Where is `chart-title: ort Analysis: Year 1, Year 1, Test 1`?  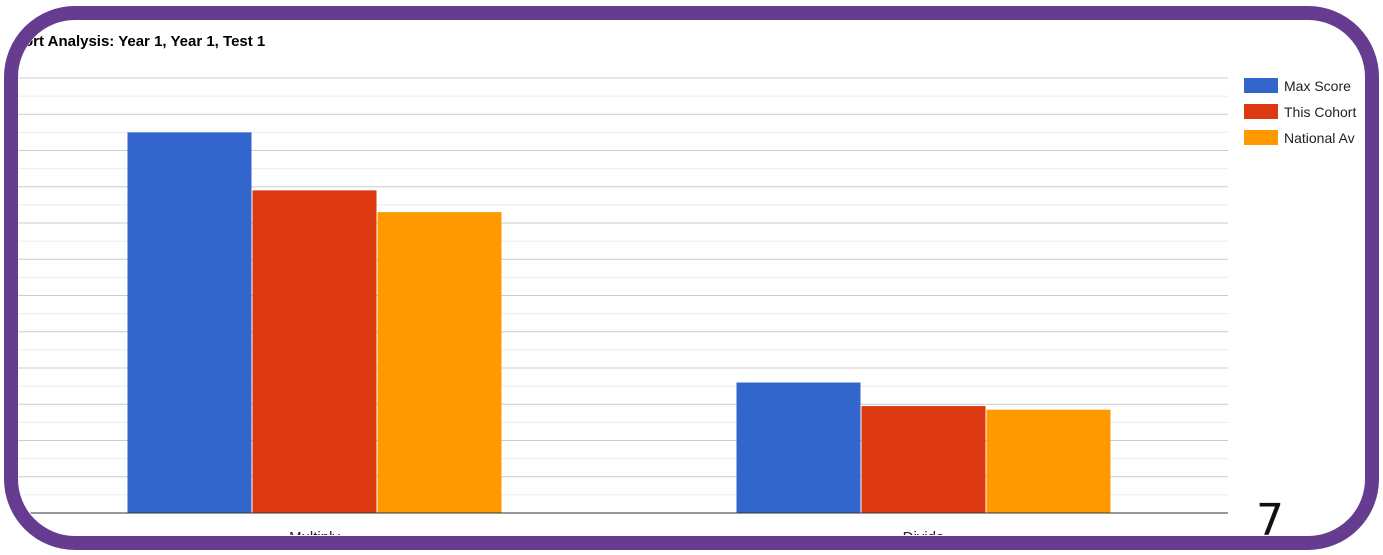
chart-title: ort Analysis: Year 1, Year 1, Test 1 is located at coordinates (144, 41).